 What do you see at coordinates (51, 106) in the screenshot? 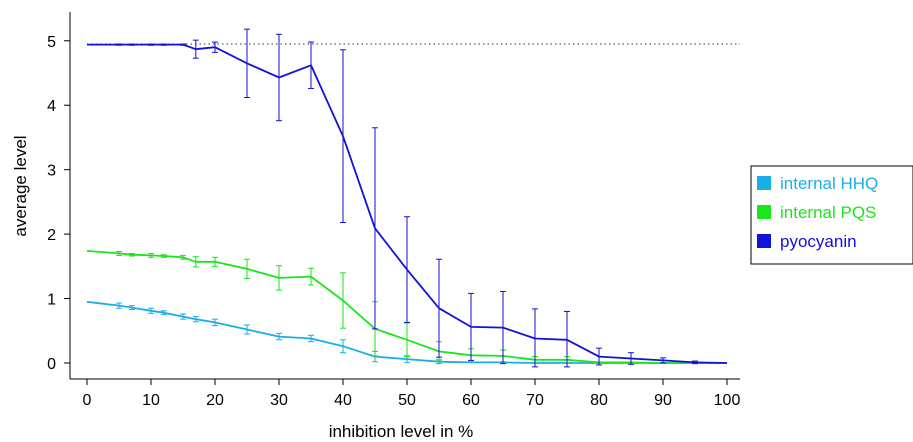
I see `y-tick-label: 4` at bounding box center [51, 106].